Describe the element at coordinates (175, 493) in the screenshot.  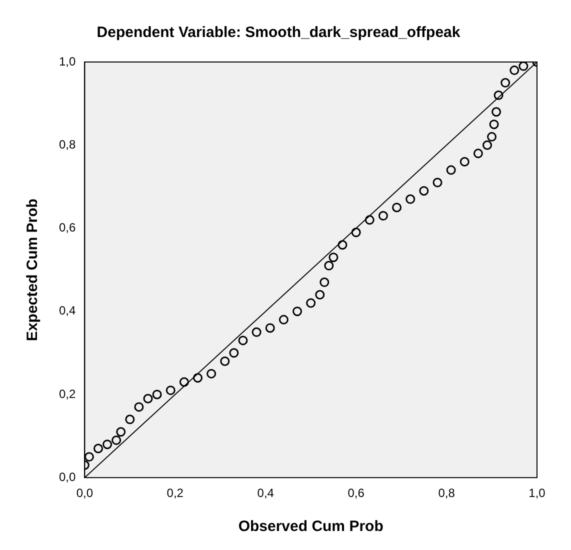
I see `x-tick-label: 0,2` at that location.